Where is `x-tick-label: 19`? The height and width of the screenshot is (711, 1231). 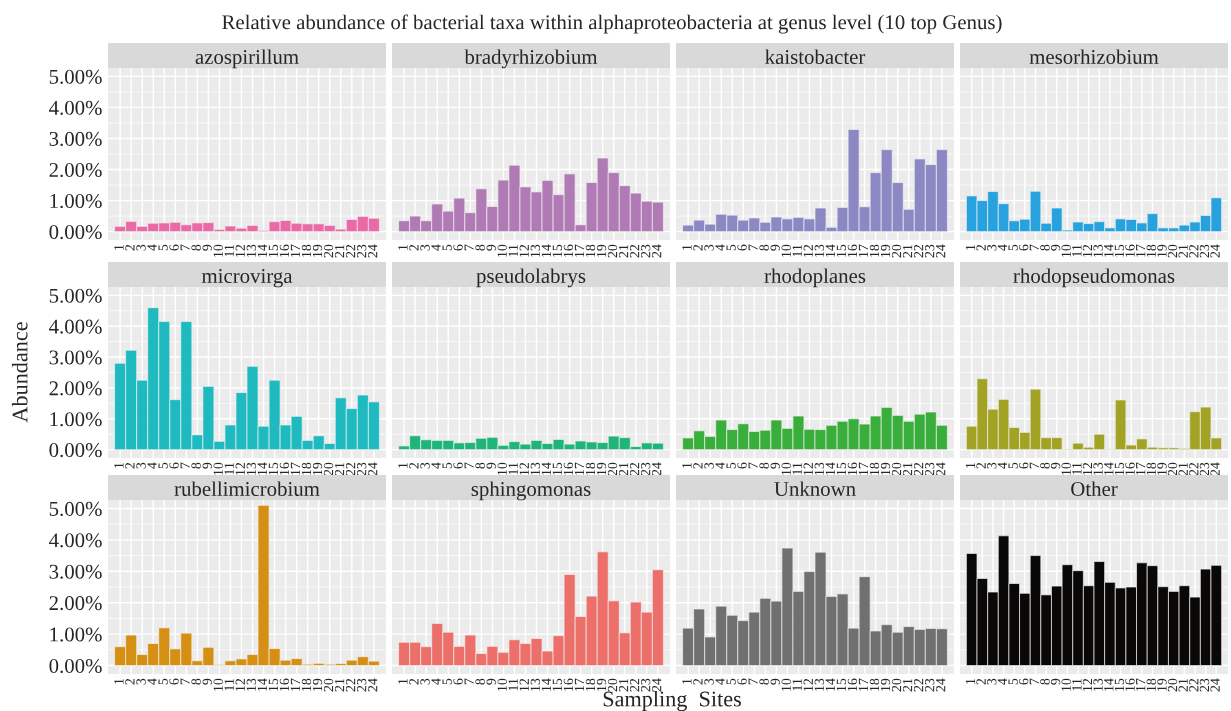
x-tick-label: 19 is located at coordinates (885, 250).